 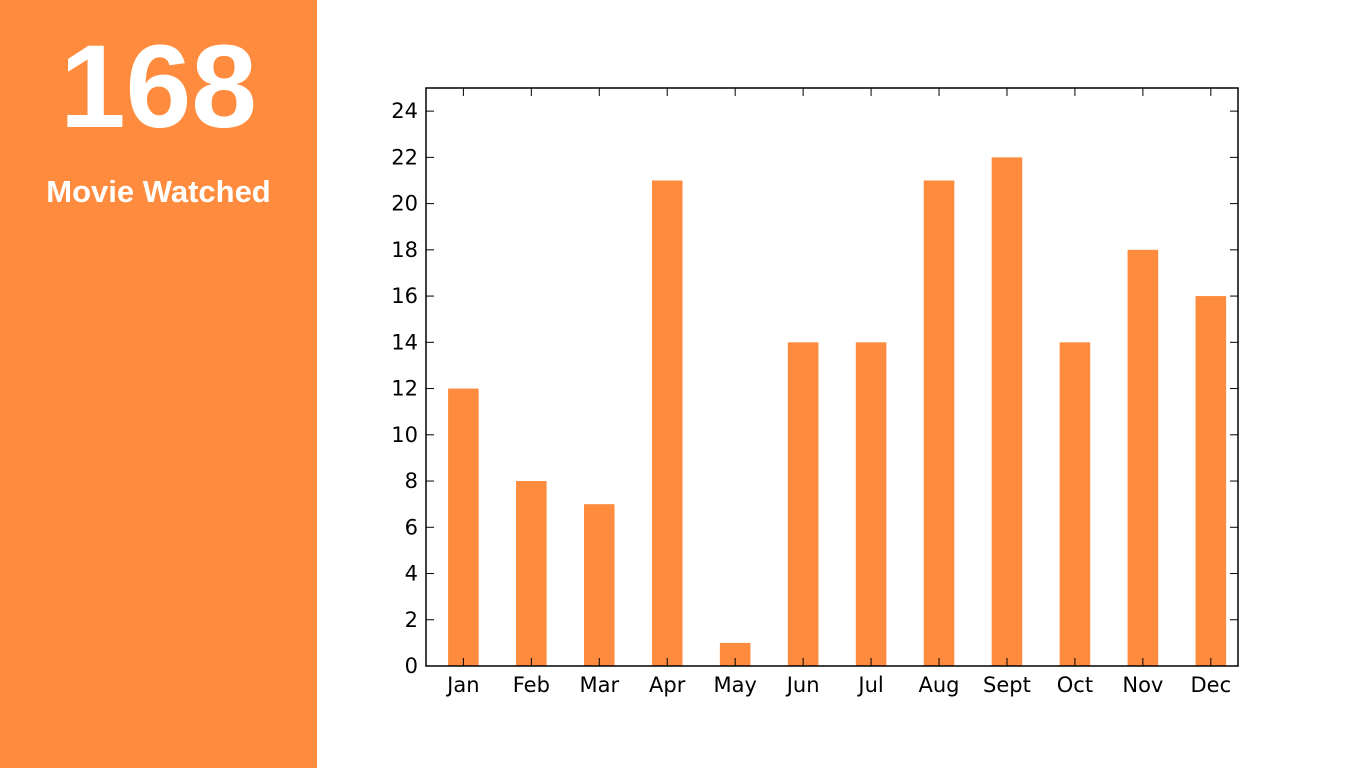 I want to click on y-tick-label: 24, so click(x=404, y=111).